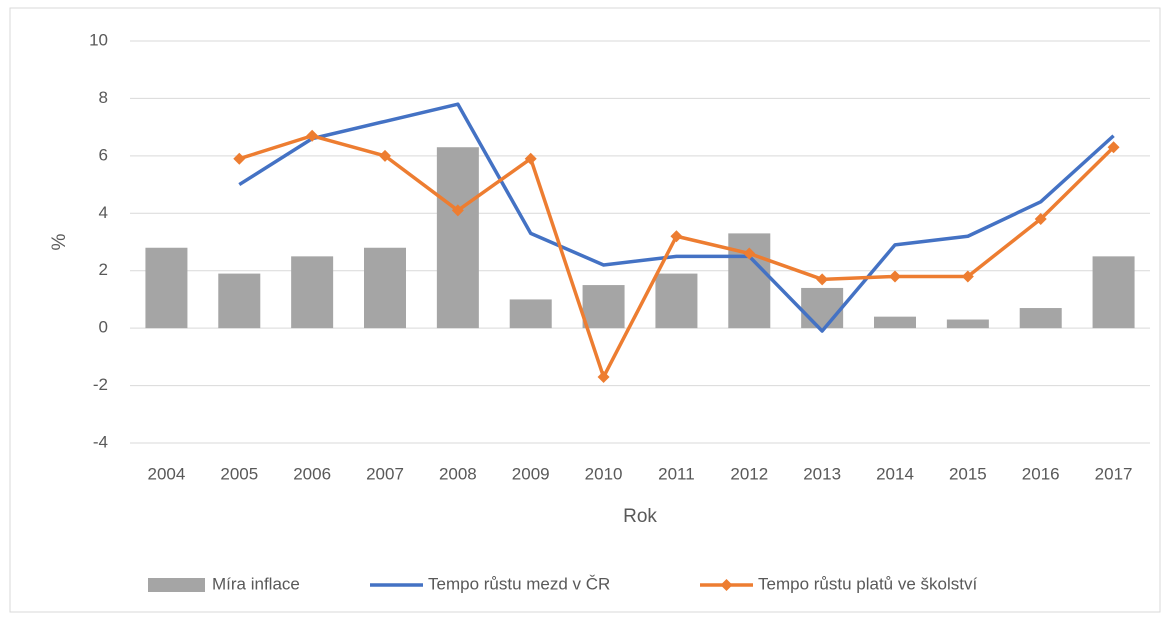 The image size is (1167, 618). What do you see at coordinates (726, 585) in the screenshot?
I see `legend-marker` at bounding box center [726, 585].